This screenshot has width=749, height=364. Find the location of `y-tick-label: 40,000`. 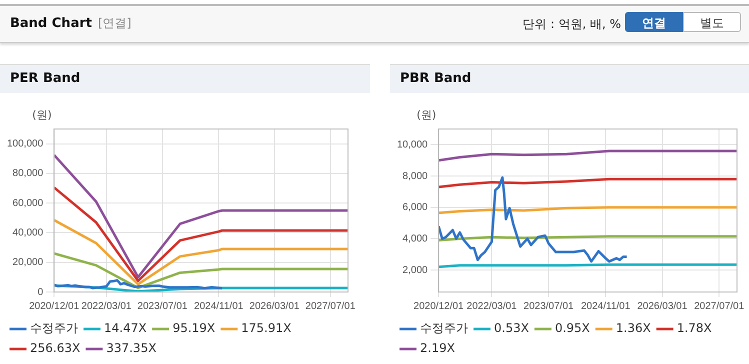

y-tick-label: 40,000 is located at coordinates (28, 232).